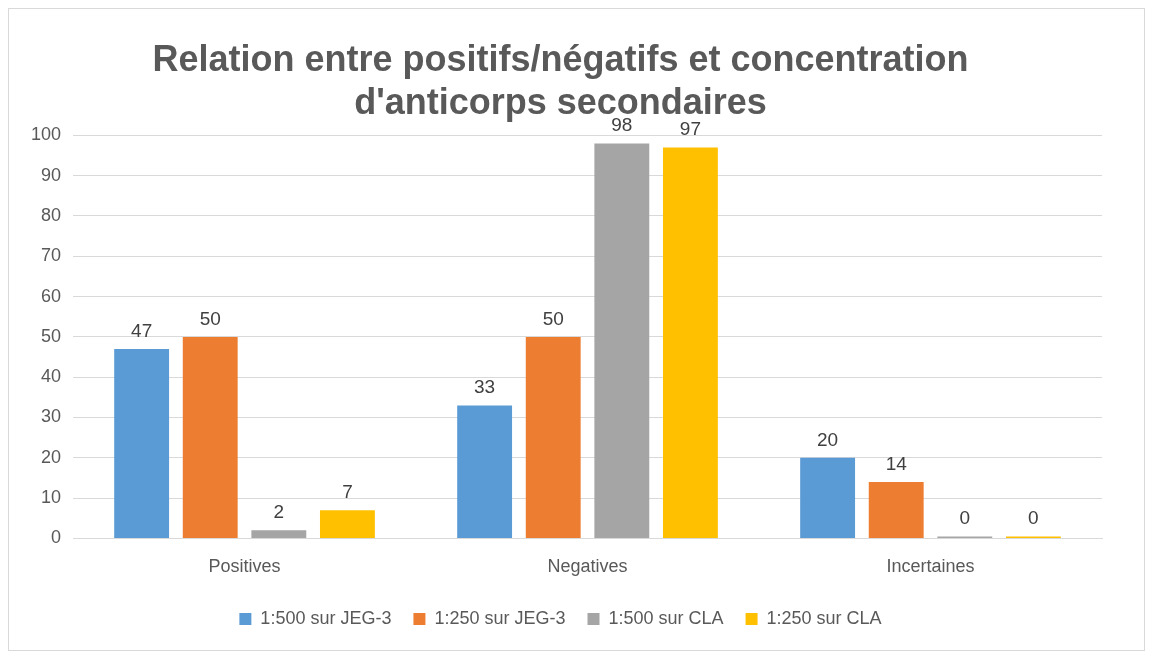  What do you see at coordinates (51, 416) in the screenshot?
I see `y-tick-label: 30` at bounding box center [51, 416].